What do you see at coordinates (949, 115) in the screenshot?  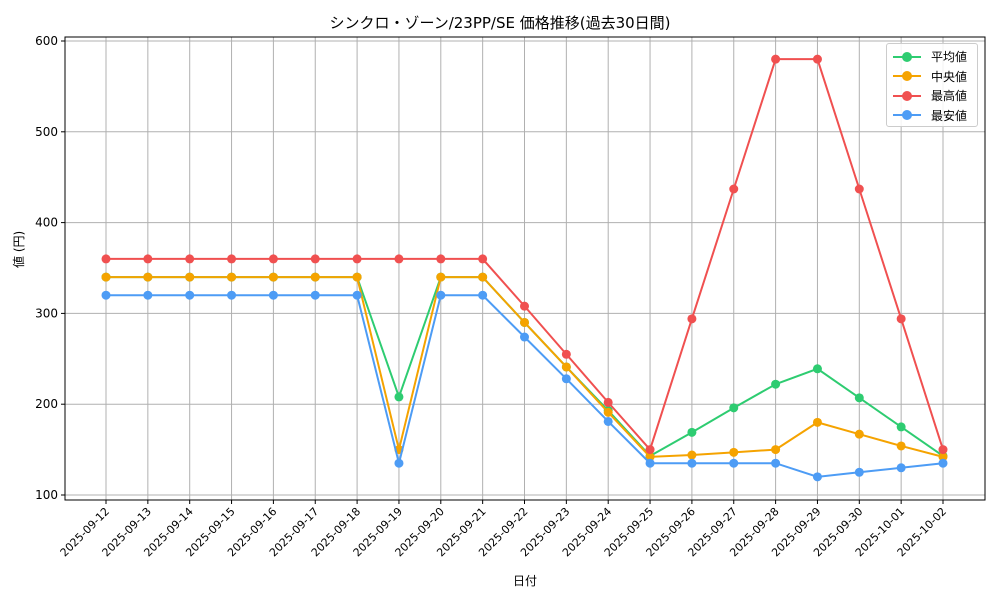 I see `legend-label: 最安値` at bounding box center [949, 115].